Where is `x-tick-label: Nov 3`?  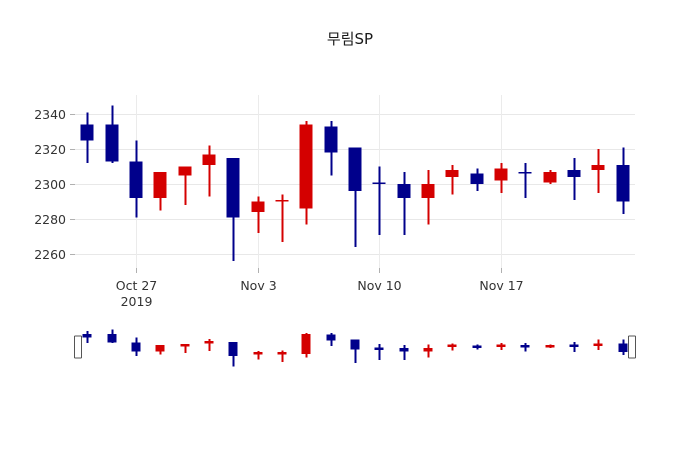 x-tick-label: Nov 3 is located at coordinates (258, 285).